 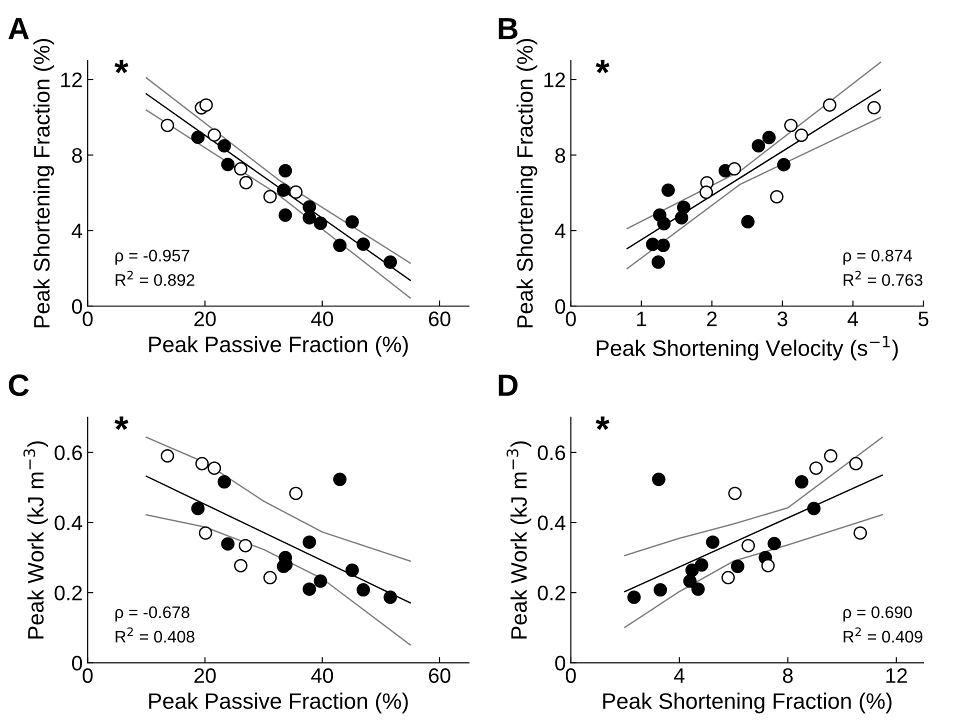 What do you see at coordinates (923, 319) in the screenshot?
I see `x-tick-label: 5` at bounding box center [923, 319].